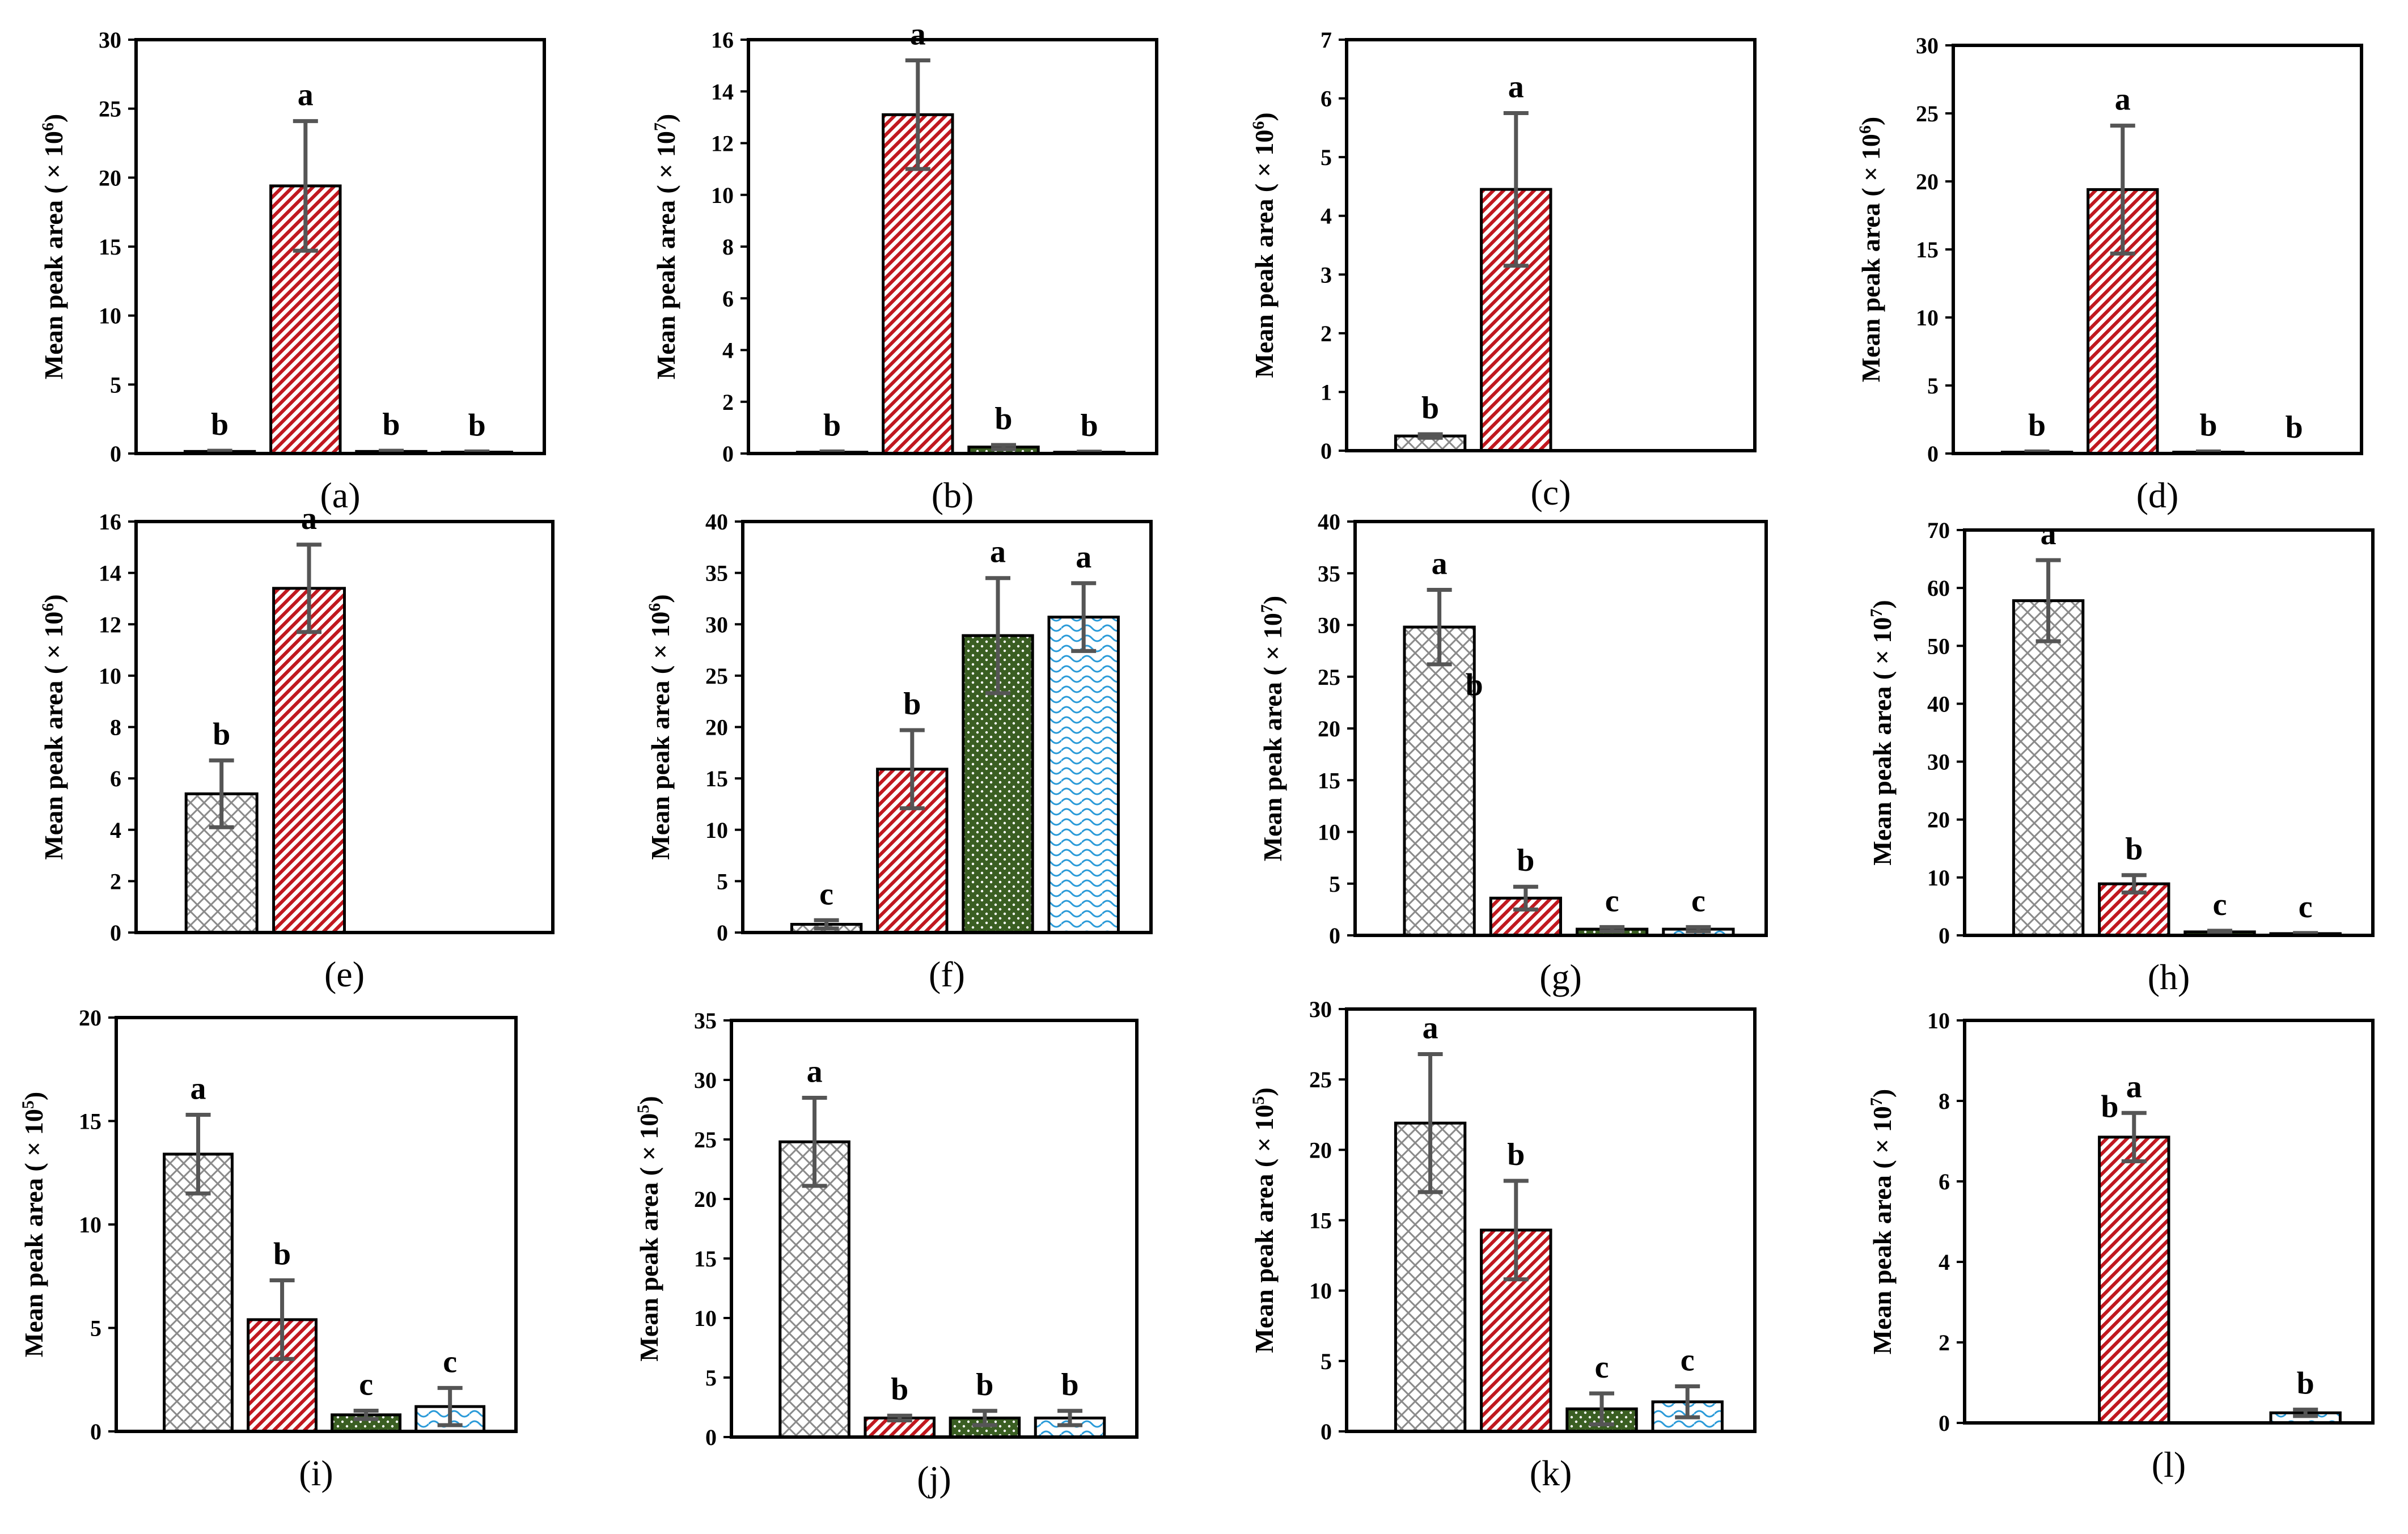  I want to click on panel-label: (a), so click(340, 495).